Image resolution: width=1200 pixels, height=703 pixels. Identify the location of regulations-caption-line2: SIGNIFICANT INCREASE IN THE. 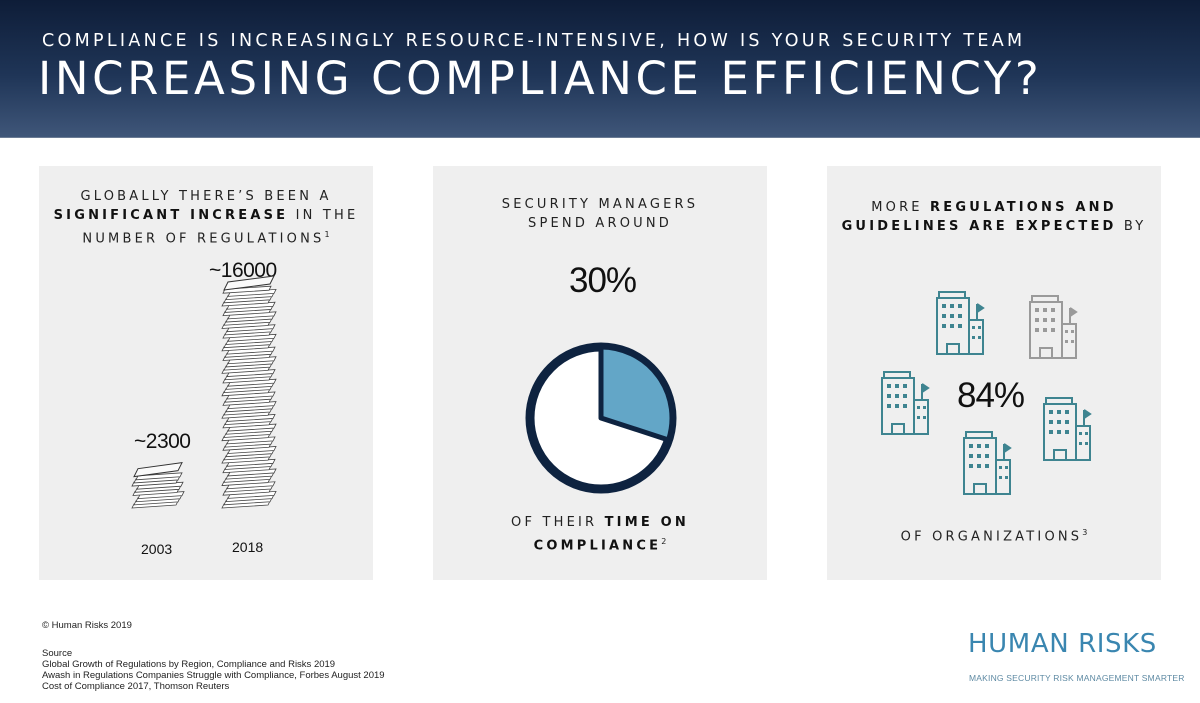
(206, 215).